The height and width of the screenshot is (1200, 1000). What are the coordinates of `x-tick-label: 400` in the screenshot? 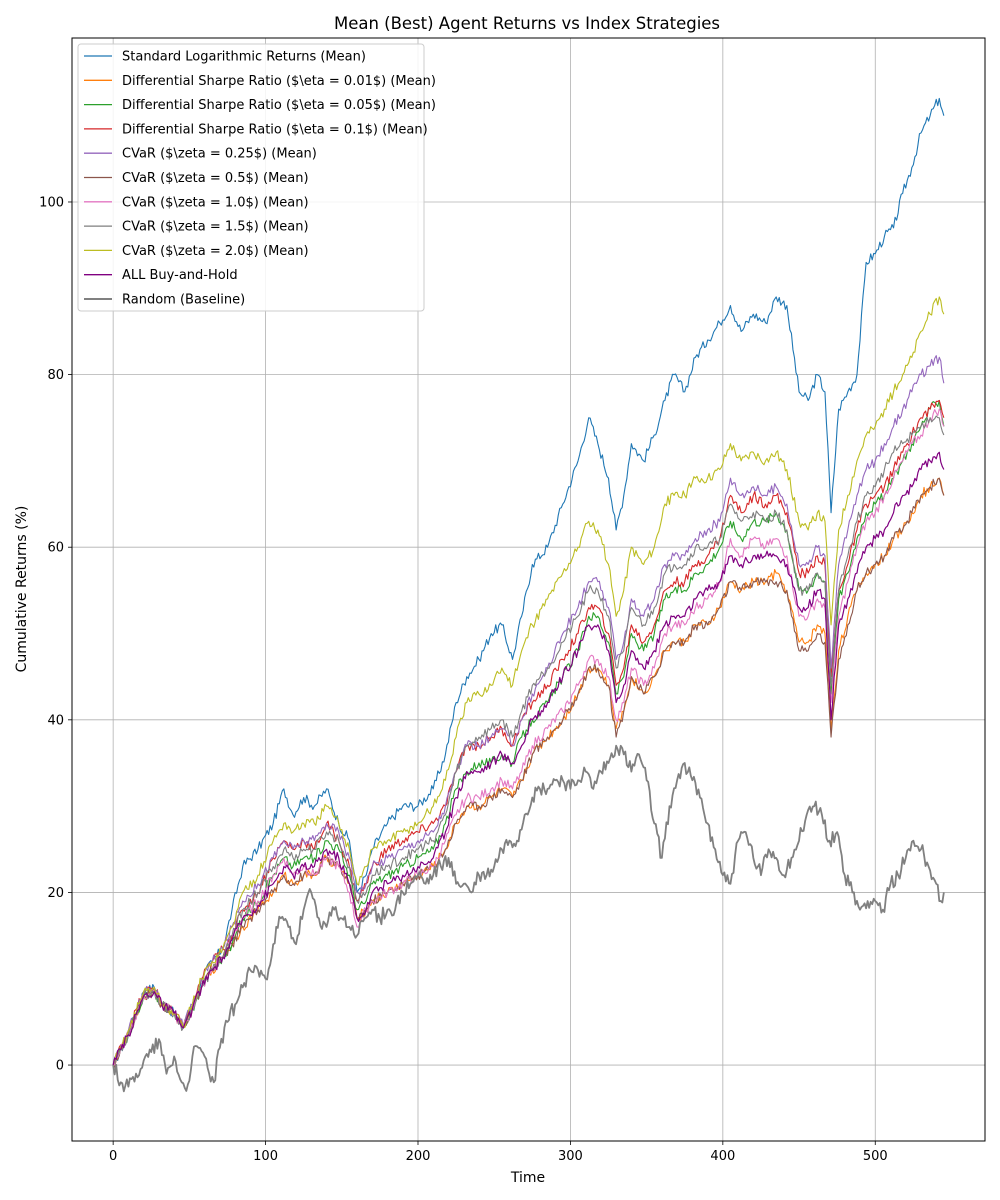 It's located at (722, 1156).